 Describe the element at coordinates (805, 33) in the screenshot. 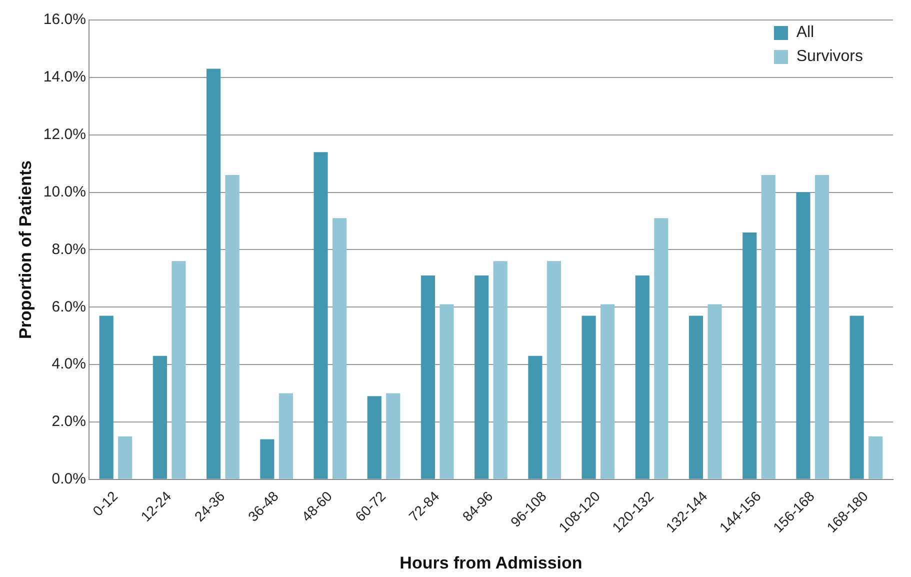

I see `legend-label: All` at that location.